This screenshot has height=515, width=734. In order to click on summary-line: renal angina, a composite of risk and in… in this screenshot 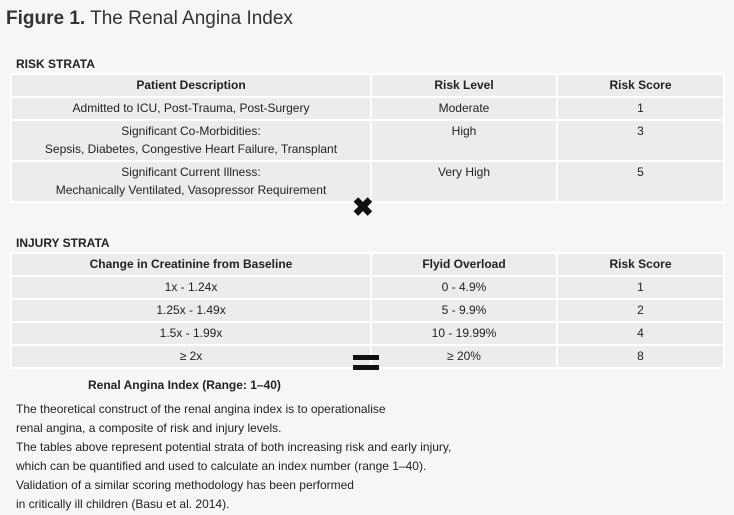, I will do `click(149, 428)`.